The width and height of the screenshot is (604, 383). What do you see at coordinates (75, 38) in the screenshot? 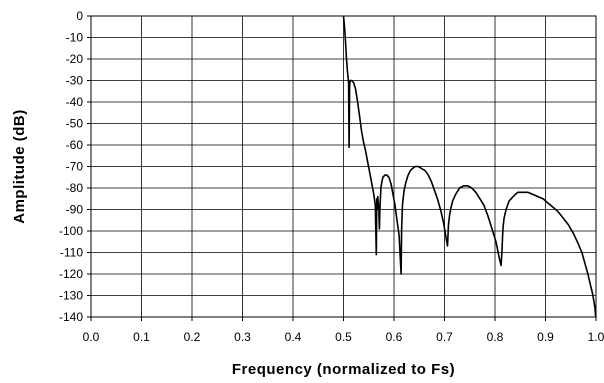
I see `y-tick-label: -10` at bounding box center [75, 38].